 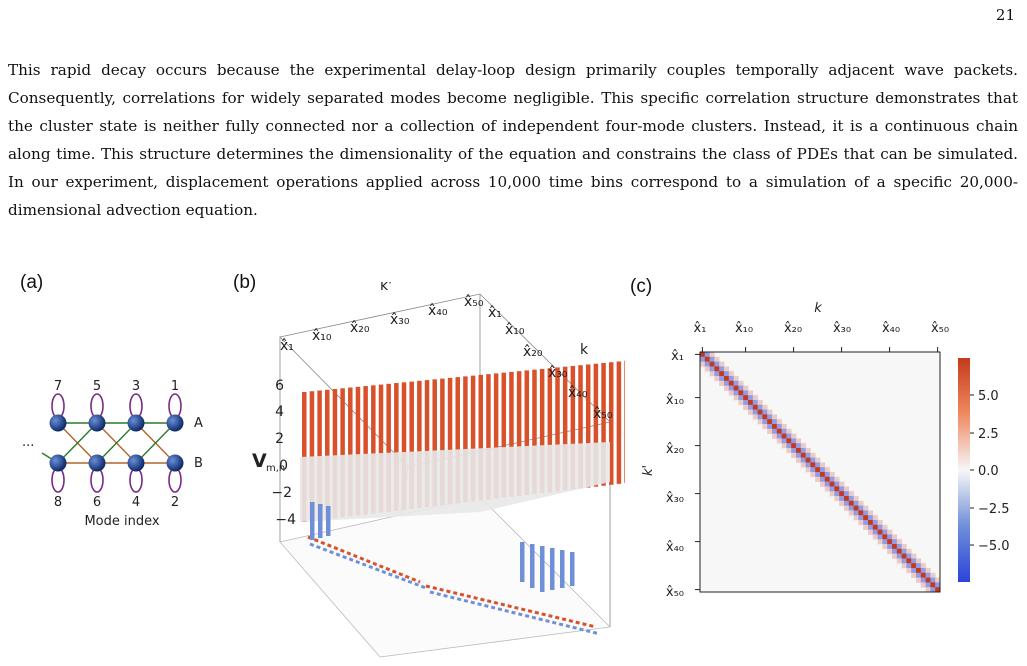 I want to click on y-tick-label: x̂₂₀, so click(x=675, y=449).